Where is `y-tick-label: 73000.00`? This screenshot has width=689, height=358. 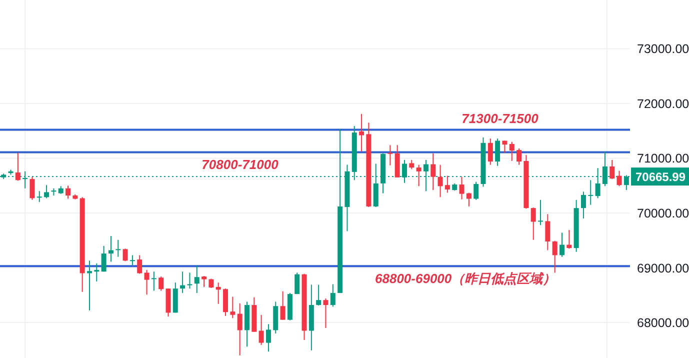
y-tick-label: 73000.00 is located at coordinates (663, 49).